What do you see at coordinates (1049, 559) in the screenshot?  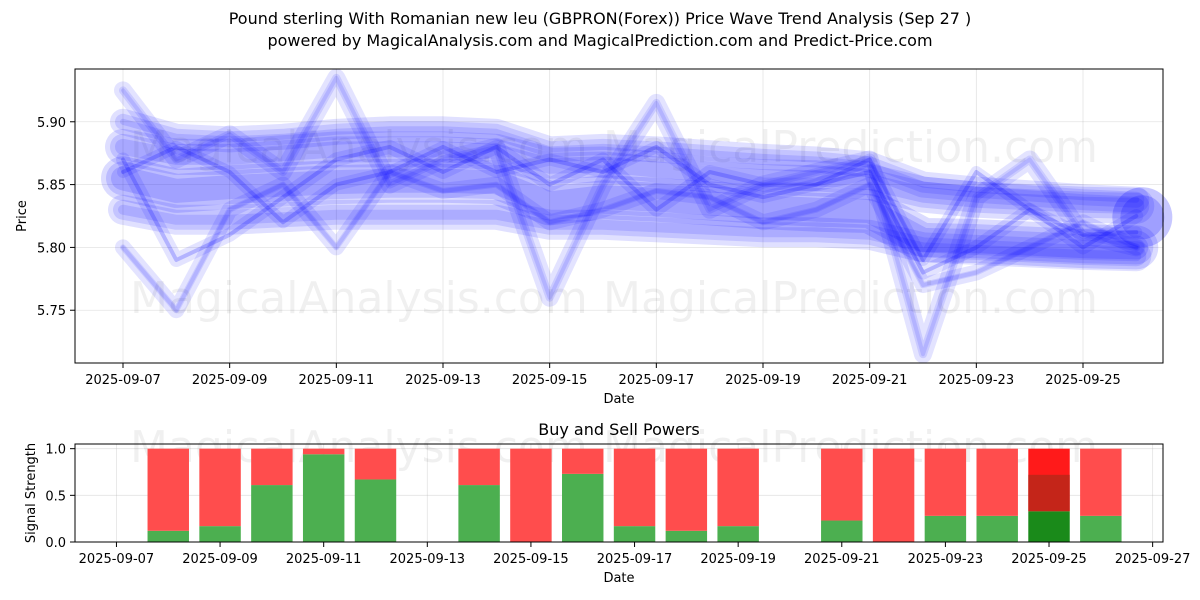 I see `buy-sell-x-tick-label: 2025-09-25` at bounding box center [1049, 559].